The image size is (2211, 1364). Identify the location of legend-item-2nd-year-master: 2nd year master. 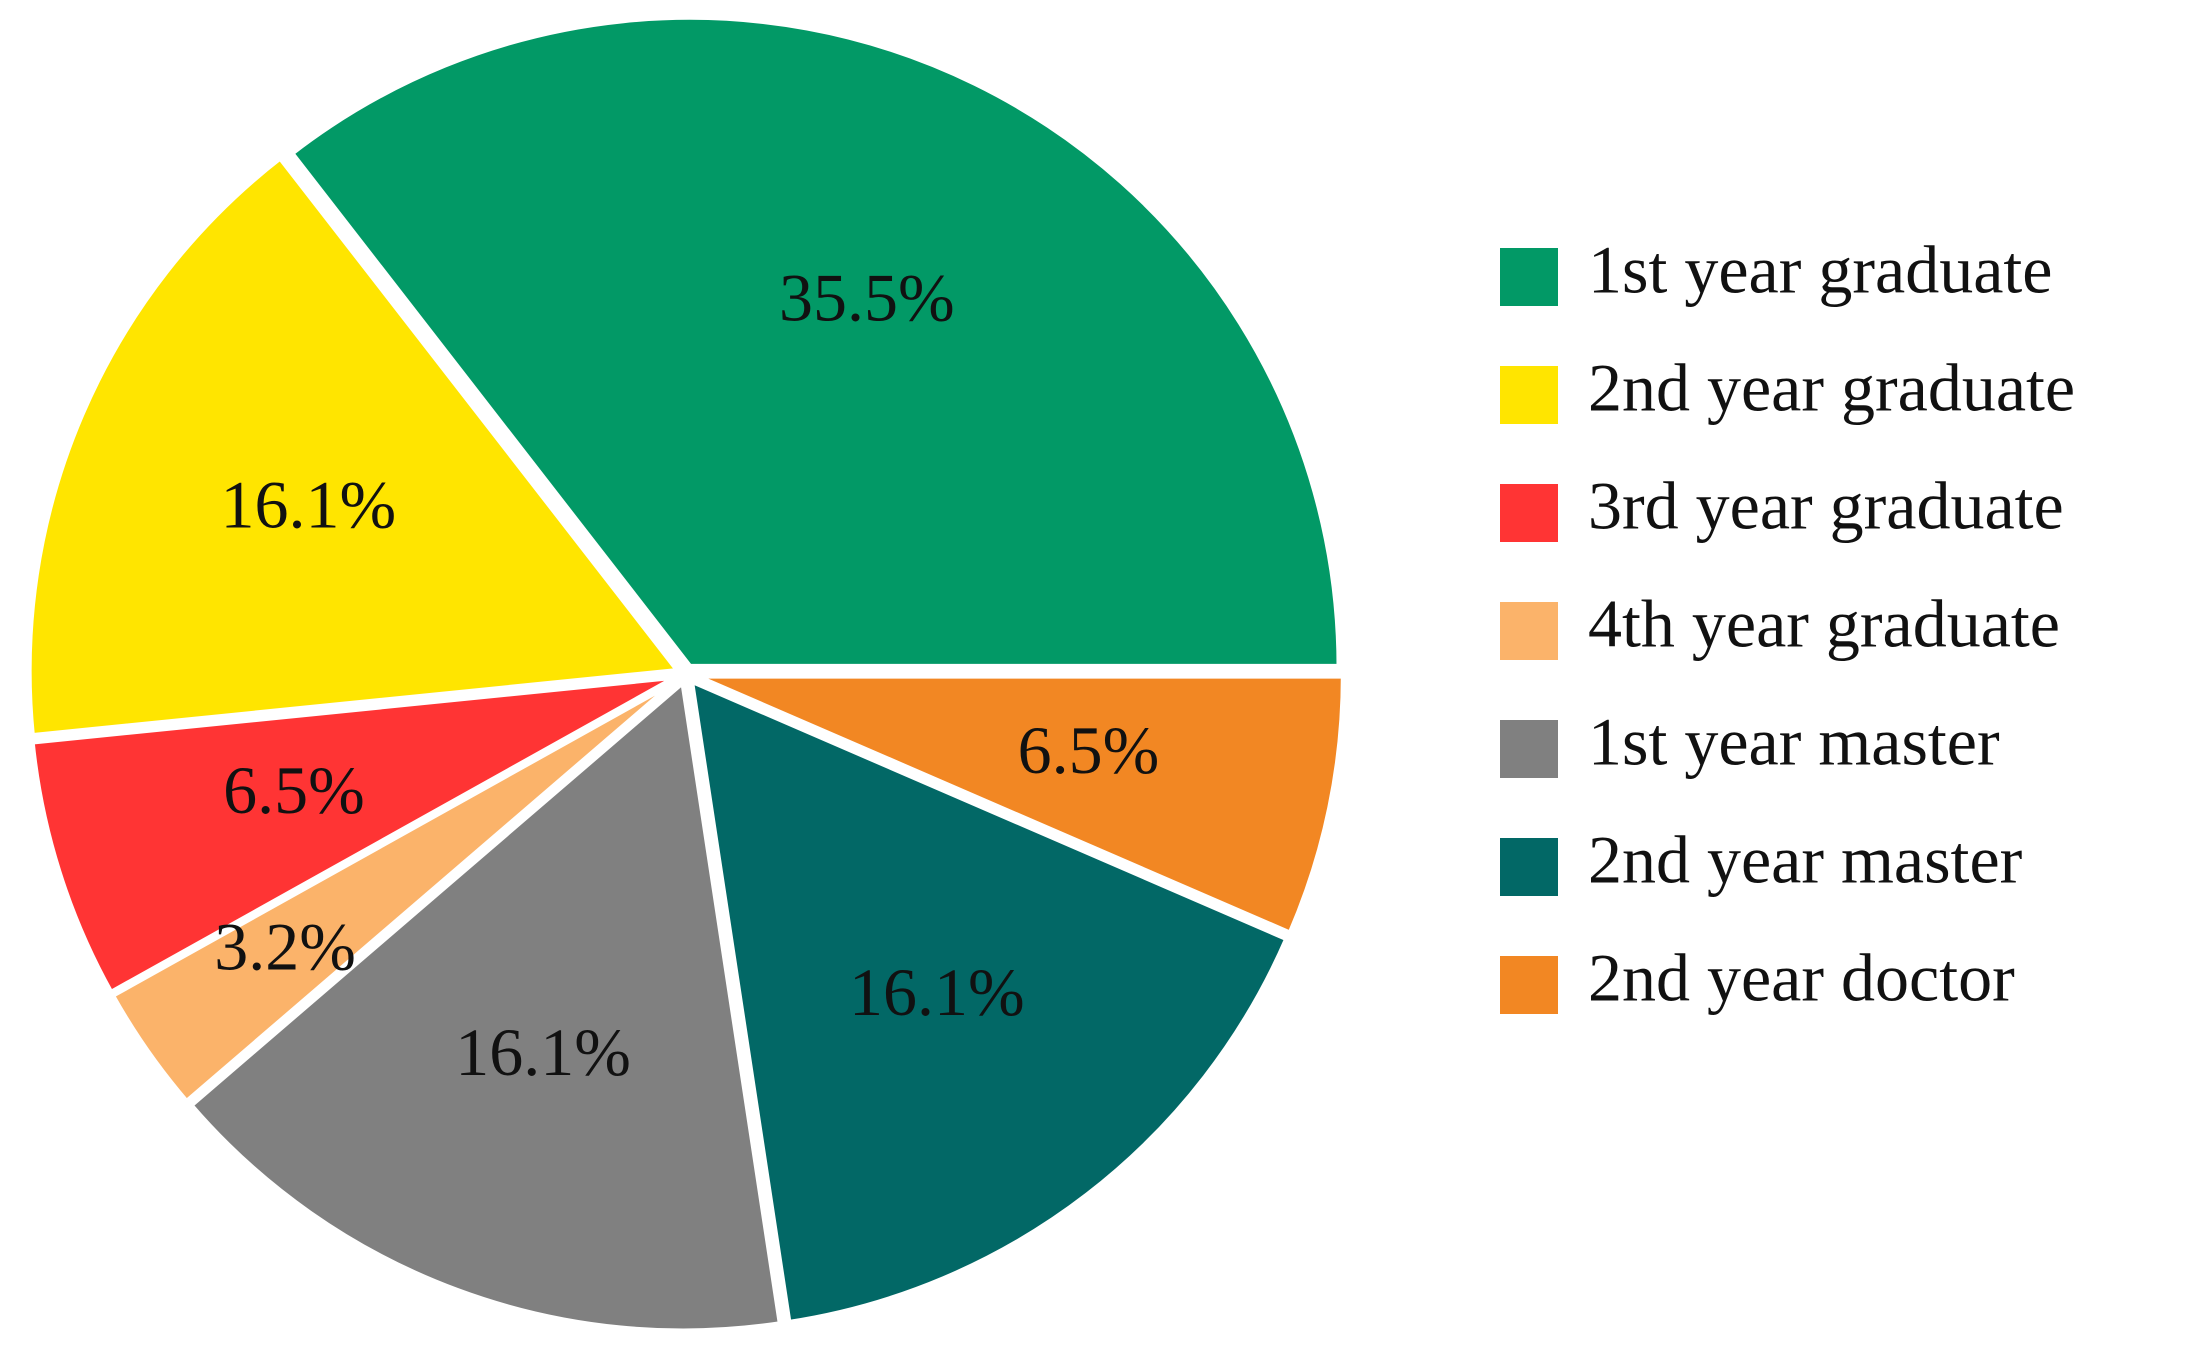
(1761, 860).